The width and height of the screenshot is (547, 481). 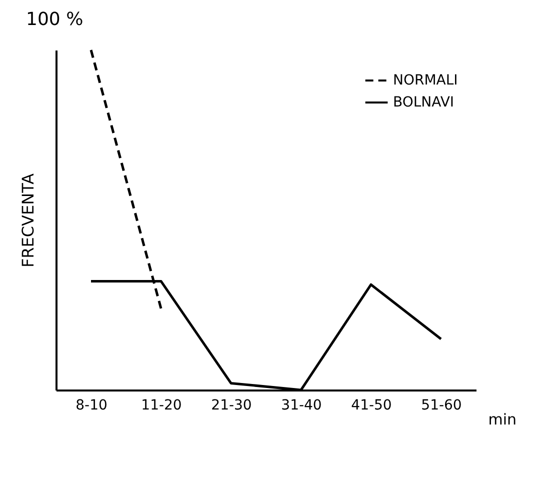 What do you see at coordinates (423, 102) in the screenshot?
I see `legend-label: BOLNAVI` at bounding box center [423, 102].